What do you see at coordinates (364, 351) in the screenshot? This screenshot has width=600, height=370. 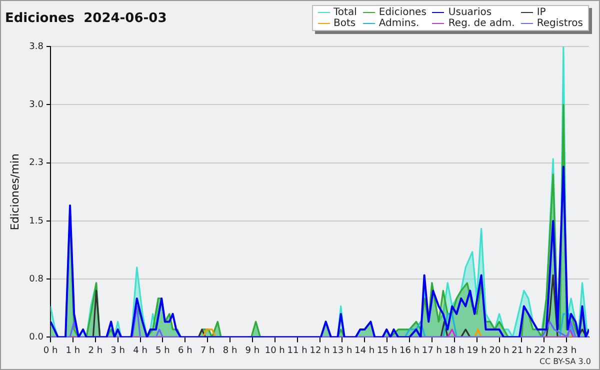 I see `x-tick-label: 14 h` at bounding box center [364, 351].